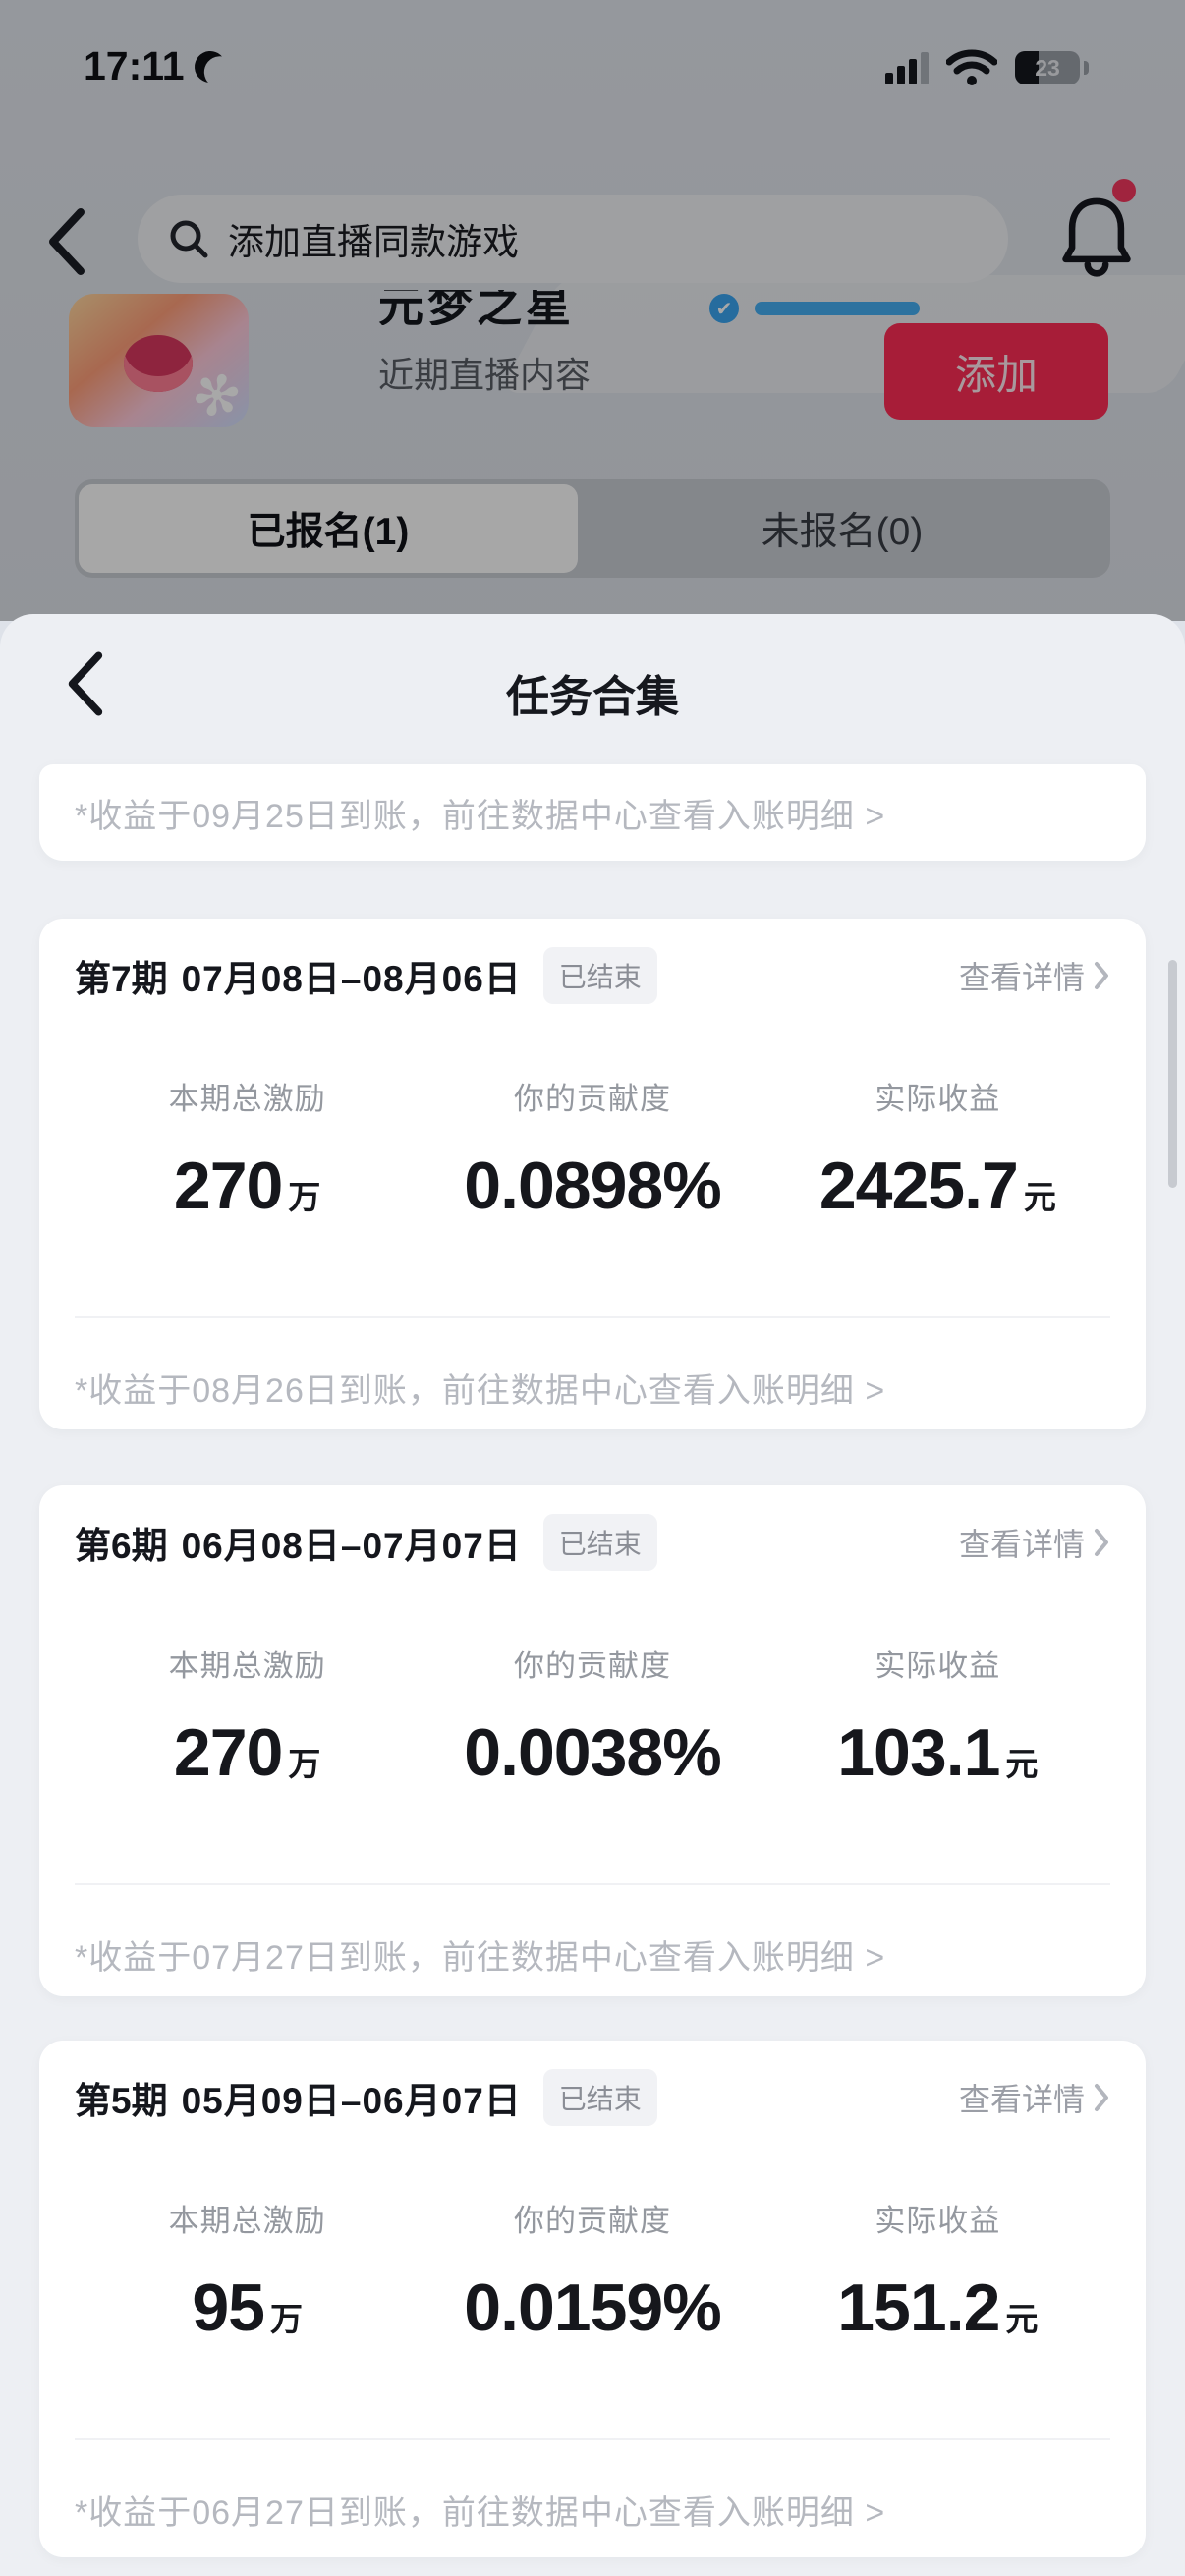  I want to click on period-label: 第6期, so click(122, 1546).